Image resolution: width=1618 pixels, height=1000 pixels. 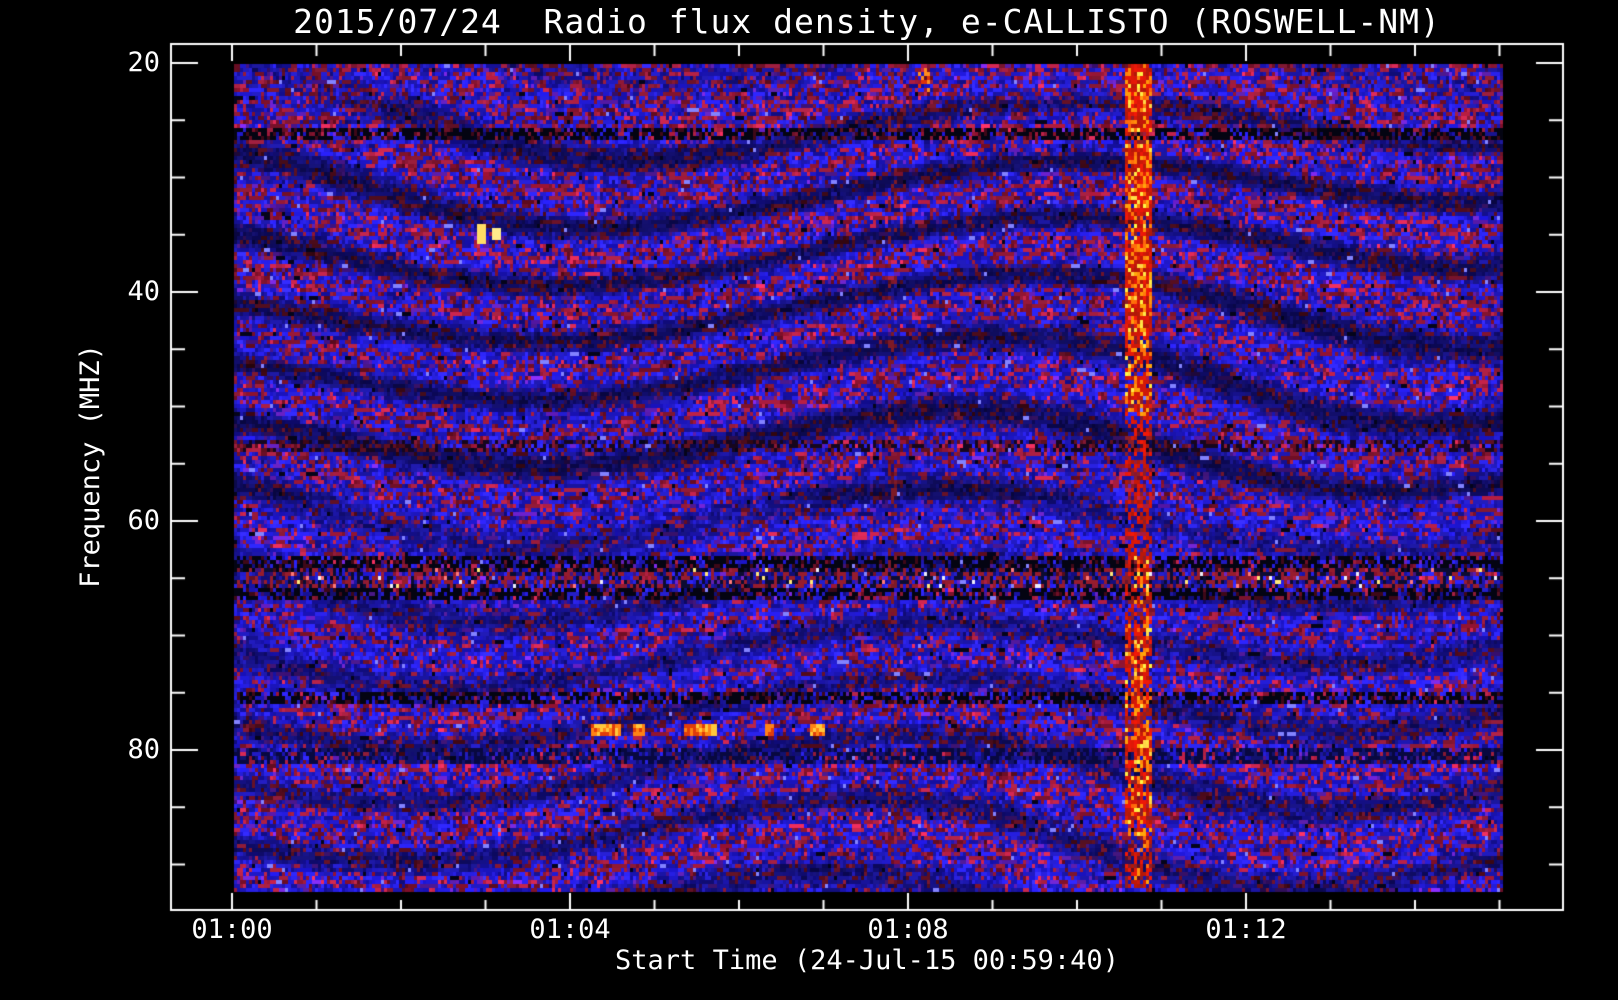 I want to click on x-tick-label-0112: 01:12, so click(x=1246, y=929).